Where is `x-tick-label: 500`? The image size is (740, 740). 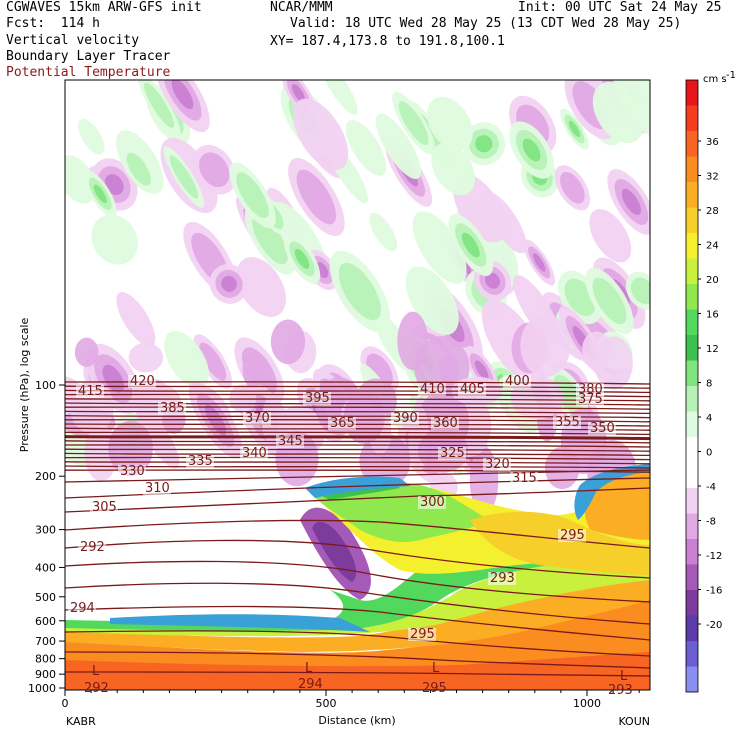 x-tick-label: 500 is located at coordinates (326, 703).